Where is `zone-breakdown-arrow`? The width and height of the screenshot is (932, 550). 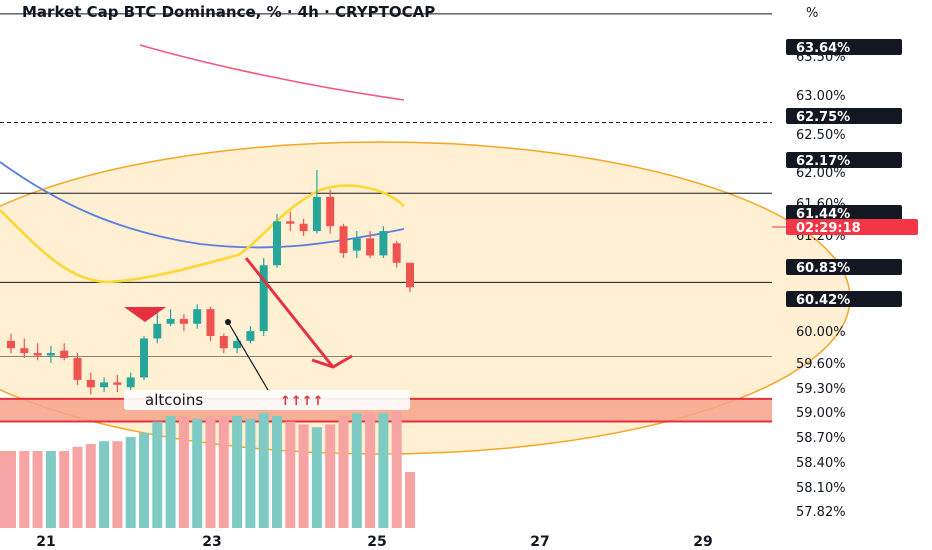 zone-breakdown-arrow is located at coordinates (145, 314).